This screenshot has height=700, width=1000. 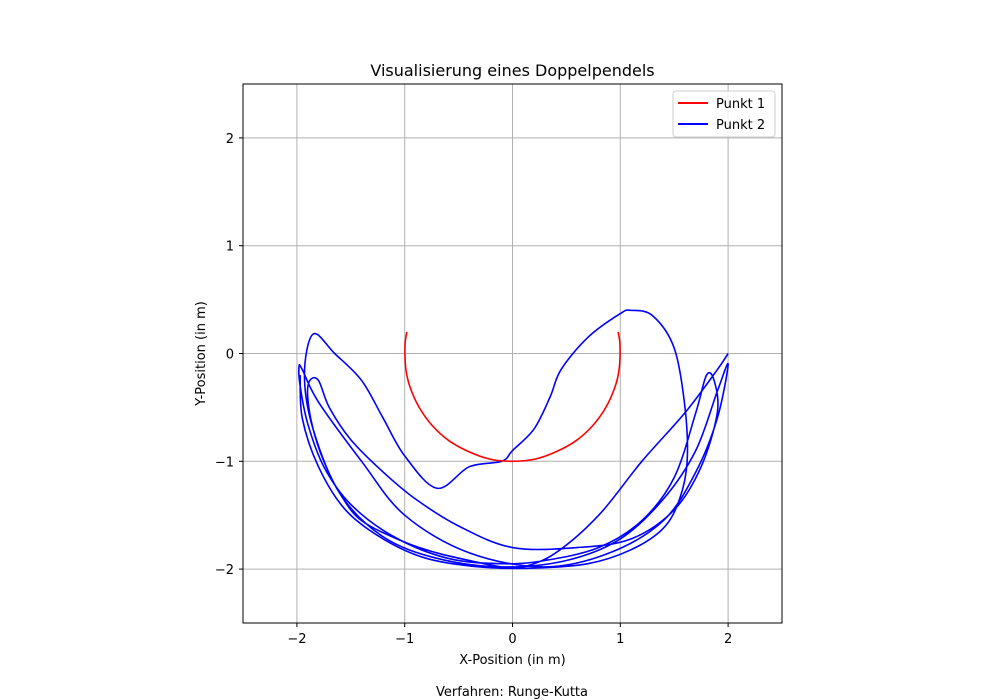 What do you see at coordinates (740, 125) in the screenshot?
I see `legend-label-punkt-2: Punkt 2` at bounding box center [740, 125].